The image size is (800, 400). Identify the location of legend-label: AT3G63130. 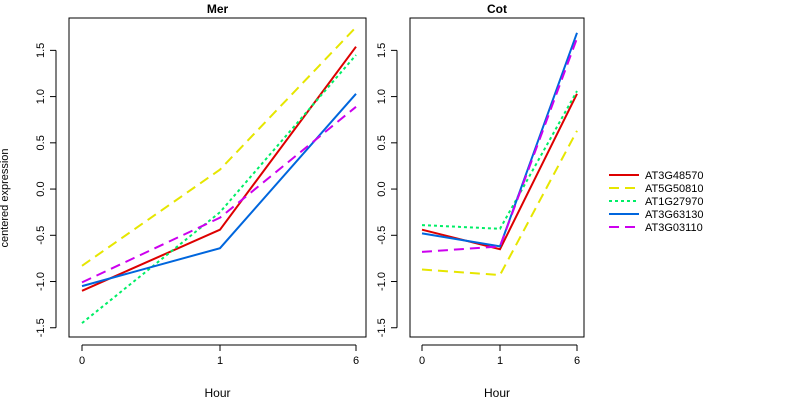
(674, 215).